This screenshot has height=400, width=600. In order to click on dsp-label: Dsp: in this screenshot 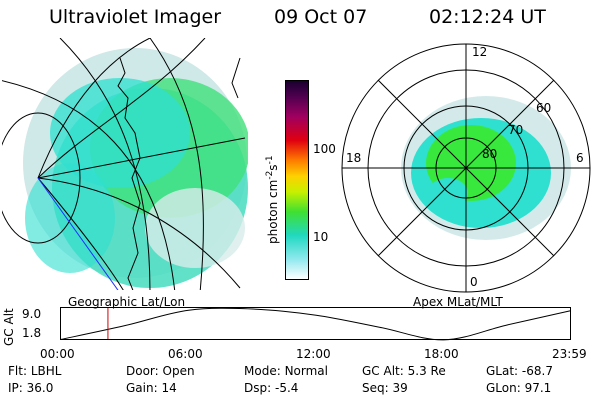, I will do `click(258, 388)`.